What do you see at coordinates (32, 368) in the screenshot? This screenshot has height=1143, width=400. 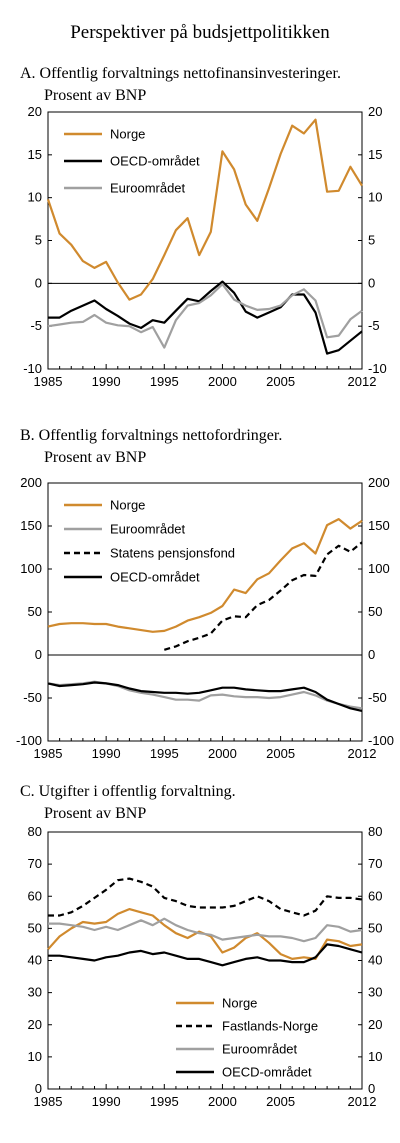 I see `y-tick-label-left: -10` at bounding box center [32, 368].